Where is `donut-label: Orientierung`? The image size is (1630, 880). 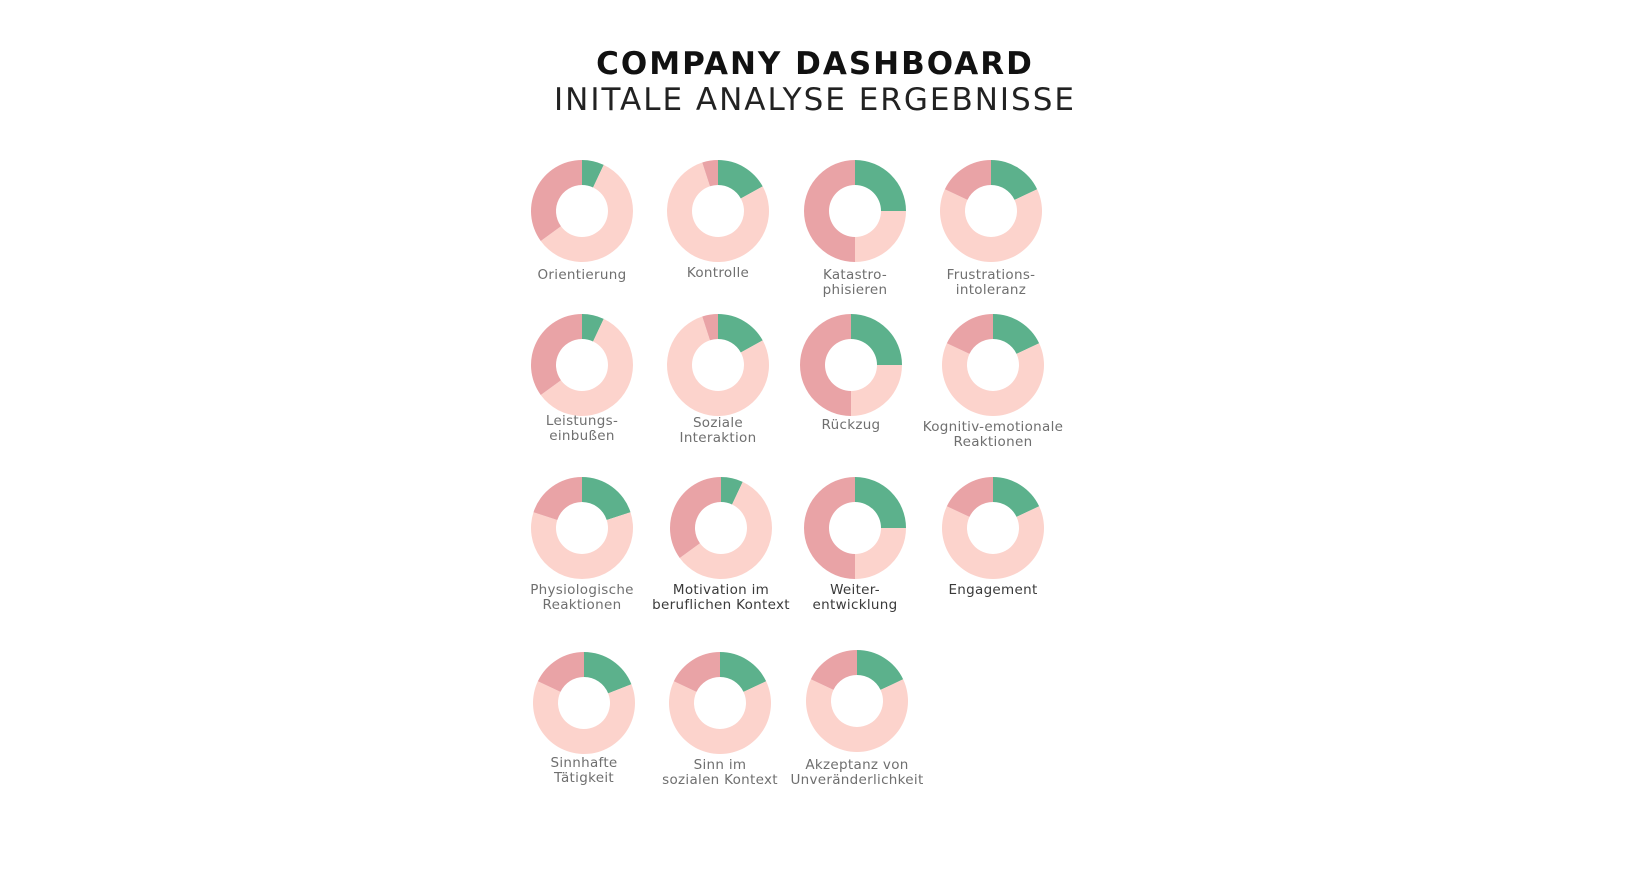
donut-label: Orientierung is located at coordinates (582, 275).